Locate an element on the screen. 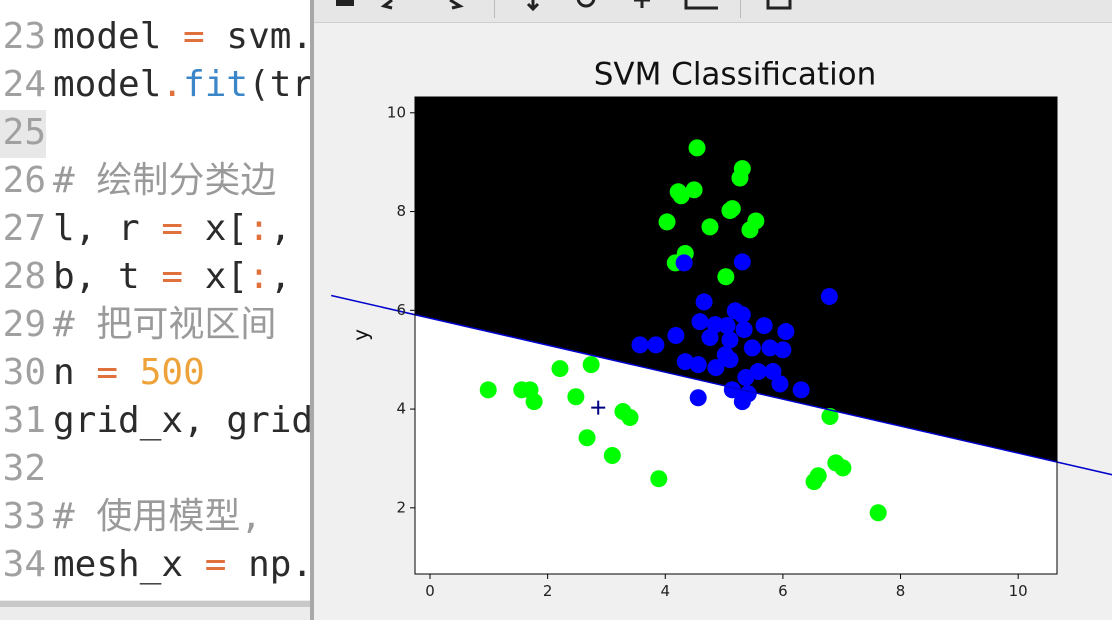 The width and height of the screenshot is (1112, 620). code-token: np. is located at coordinates (269, 564).